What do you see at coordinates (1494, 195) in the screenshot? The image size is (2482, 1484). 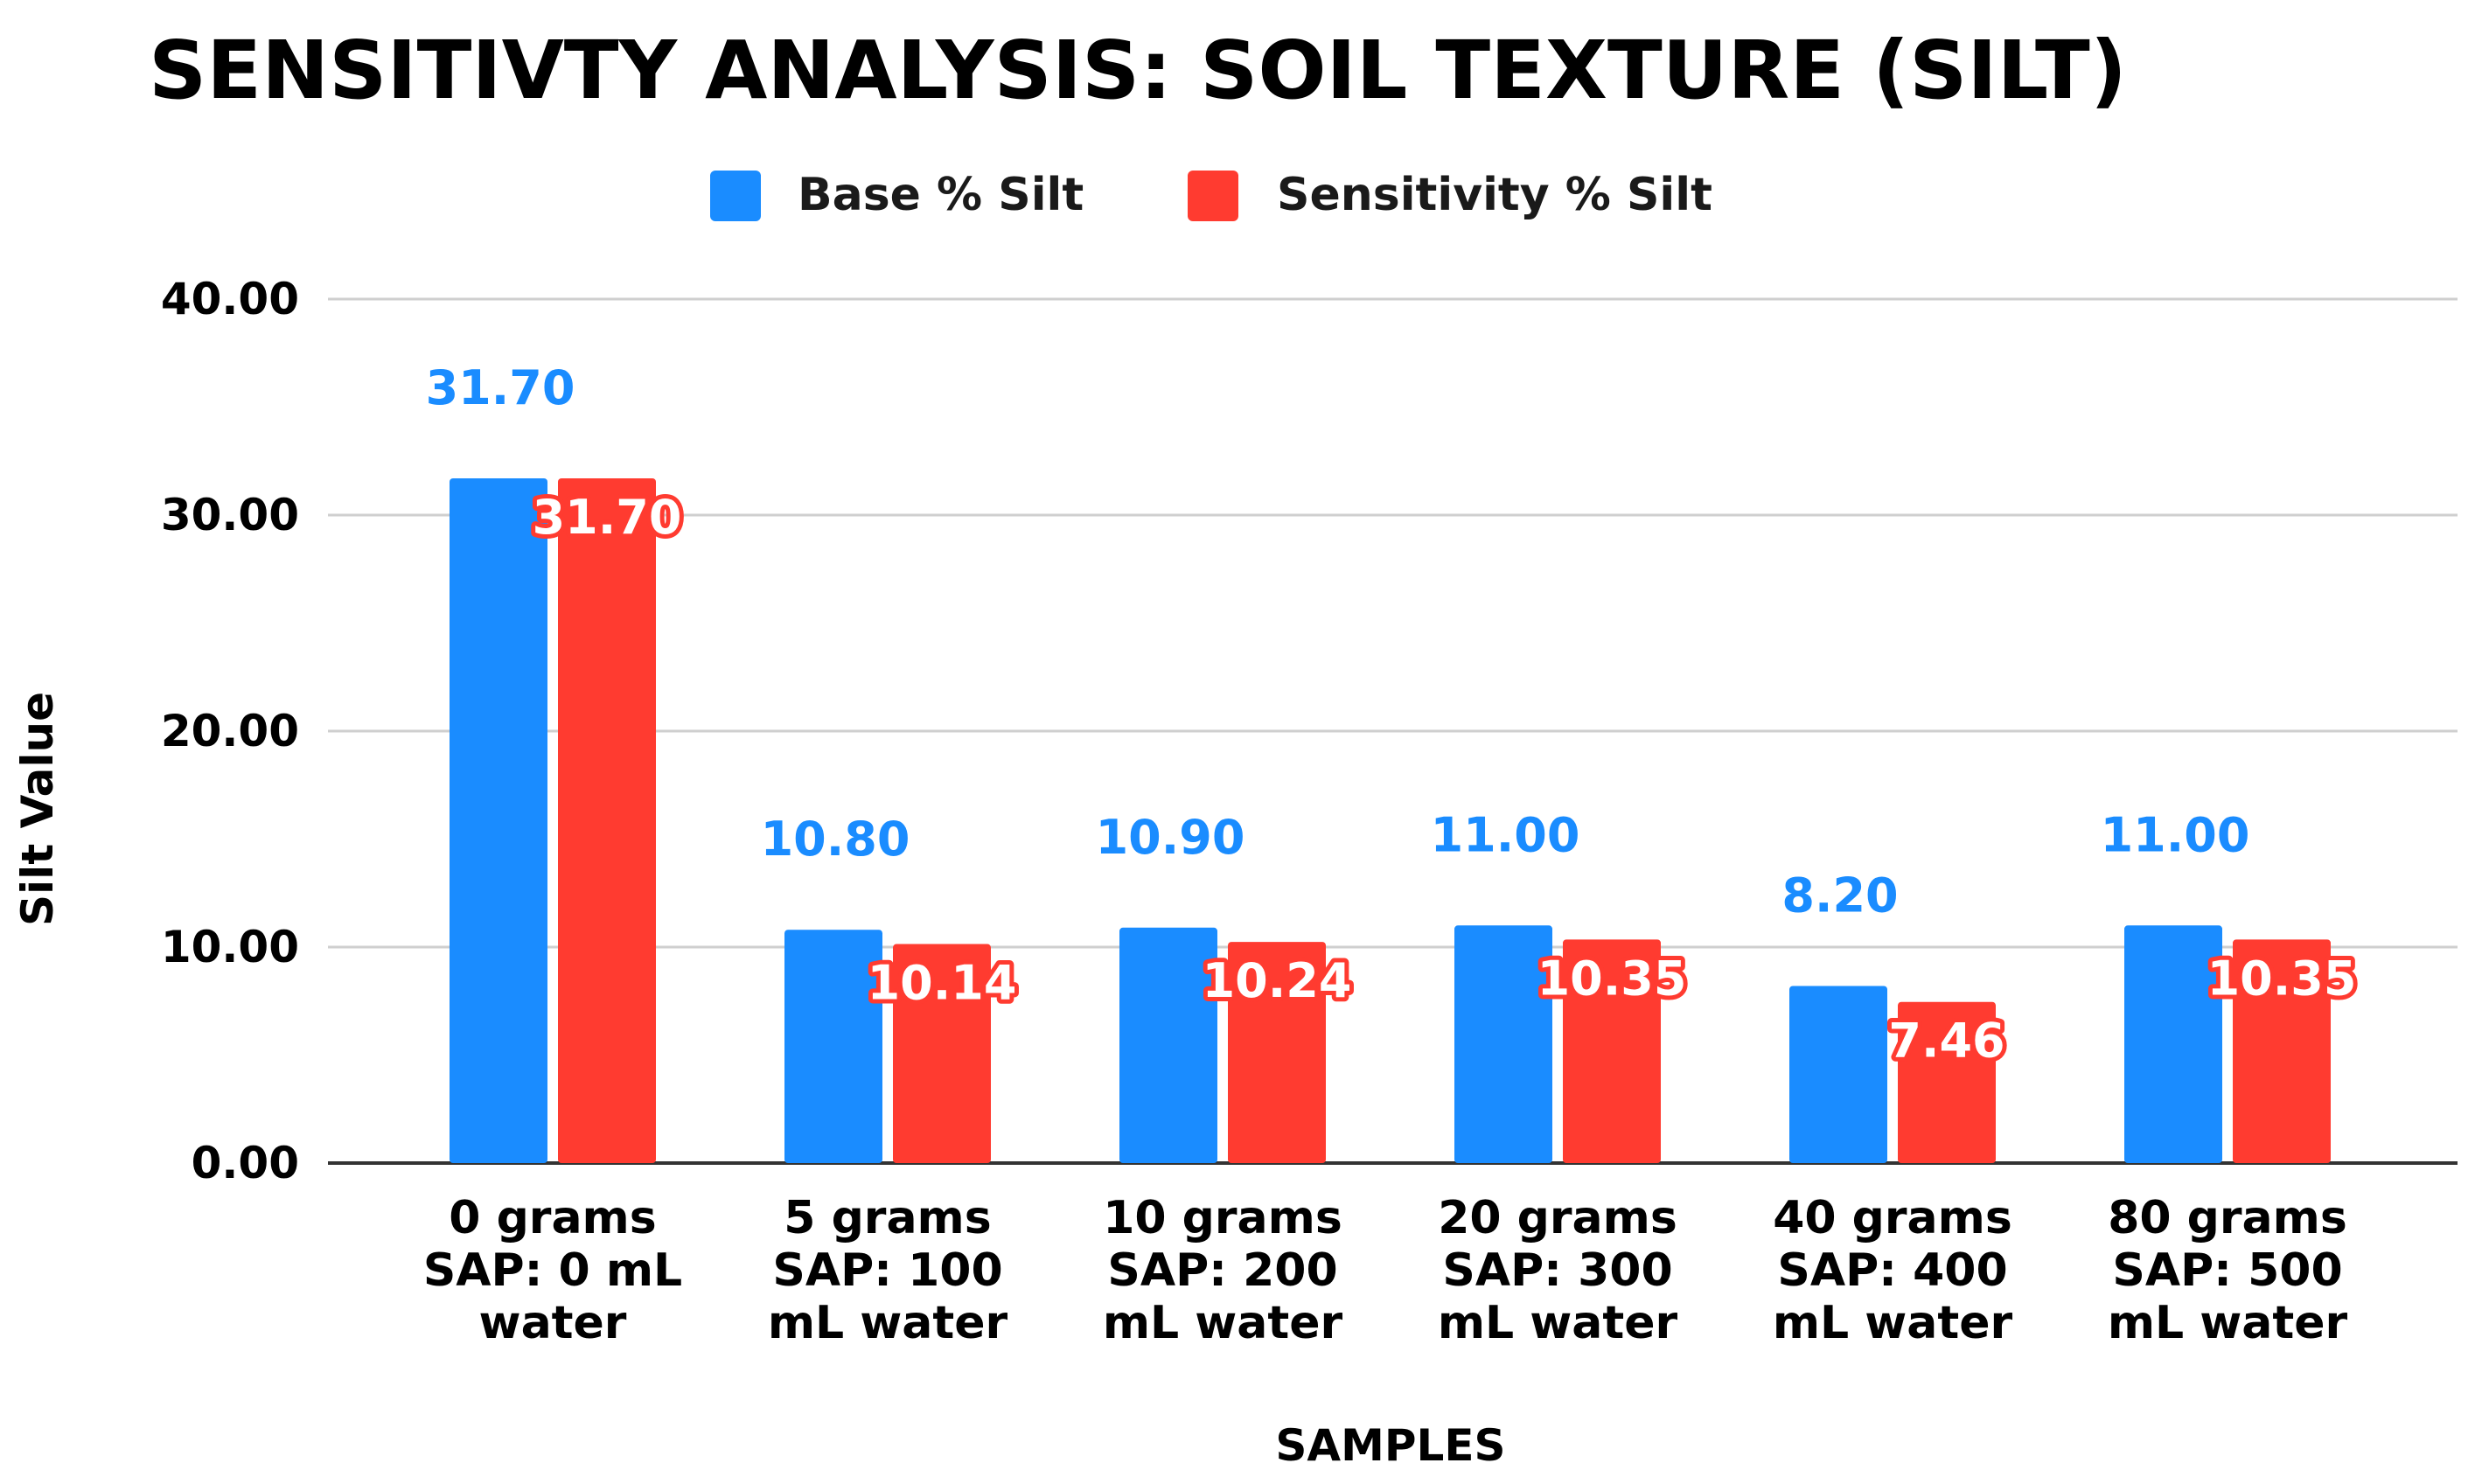 I see `legend-label-sensitivity: Sensitivity % Silt` at bounding box center [1494, 195].